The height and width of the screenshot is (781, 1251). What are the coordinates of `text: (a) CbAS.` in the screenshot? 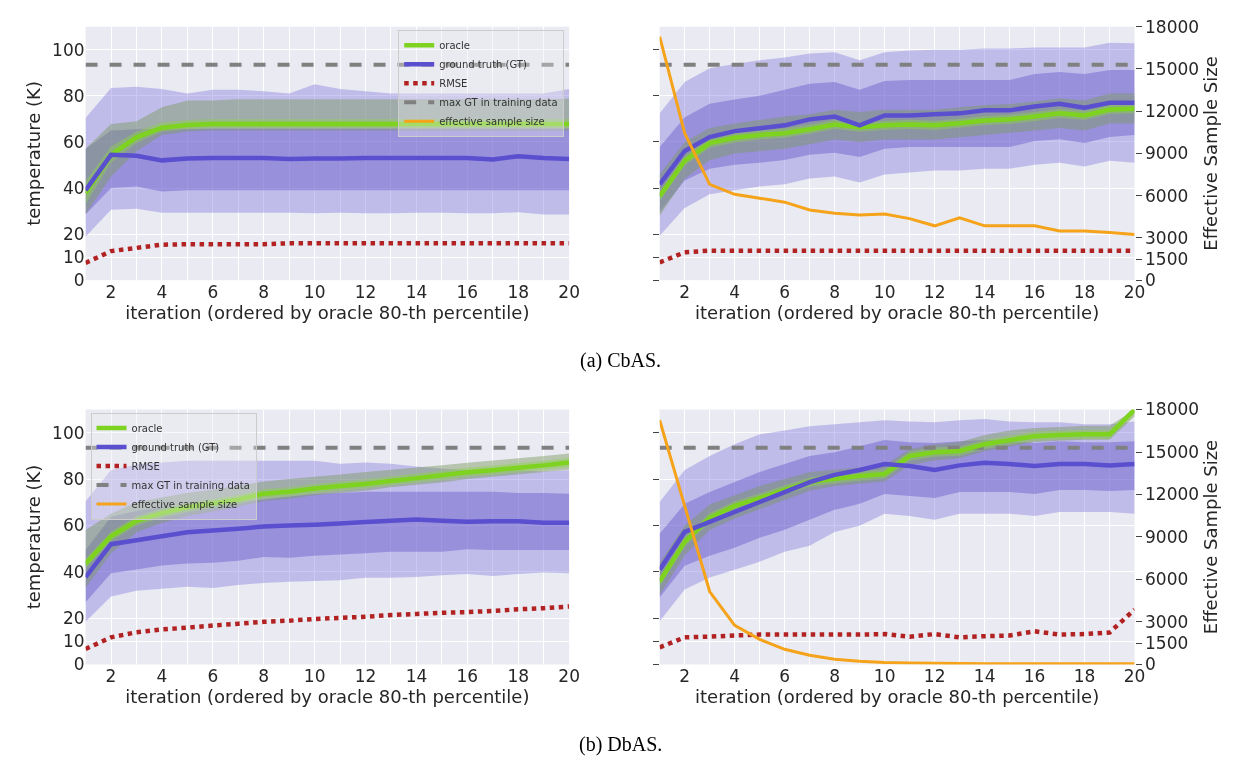 It's located at (621, 360).